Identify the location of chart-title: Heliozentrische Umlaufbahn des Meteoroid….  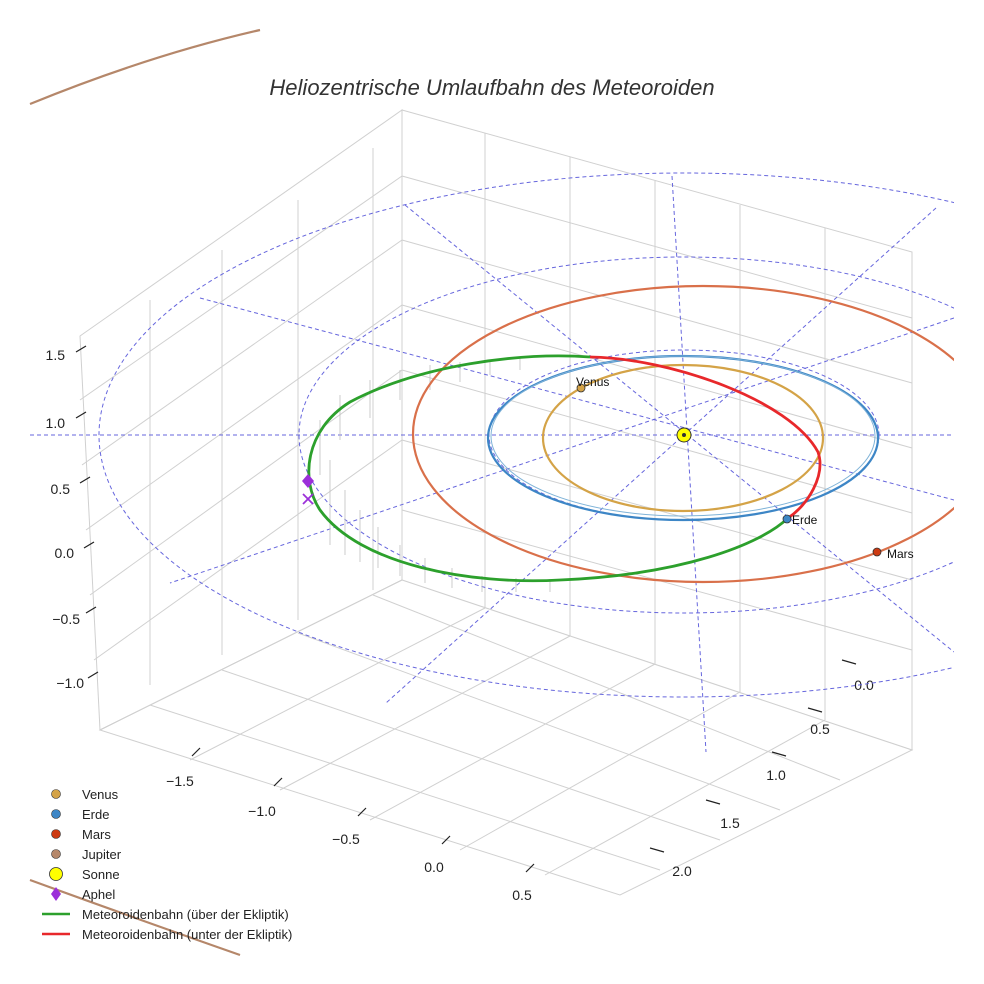
(491, 87).